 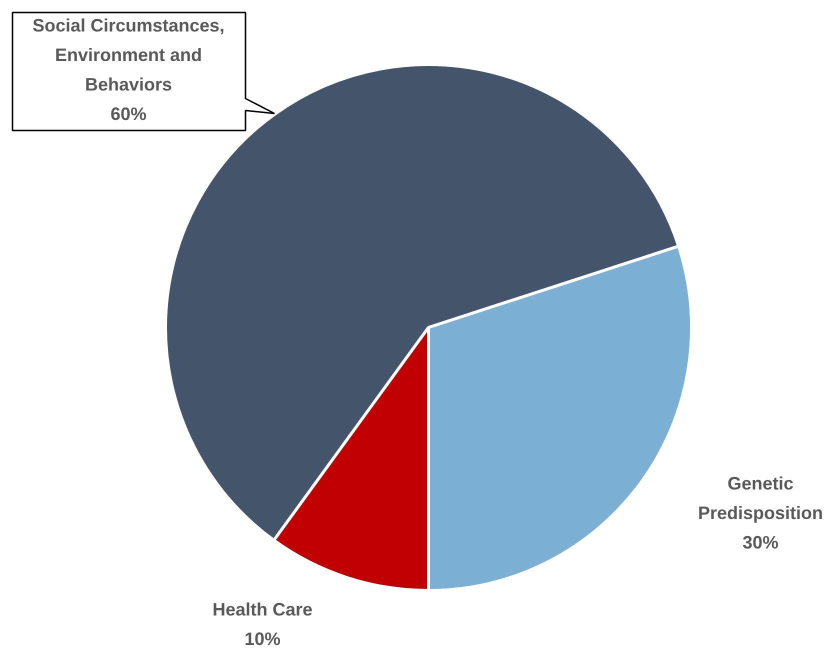 What do you see at coordinates (262, 610) in the screenshot?
I see `slice-label: Health Care` at bounding box center [262, 610].